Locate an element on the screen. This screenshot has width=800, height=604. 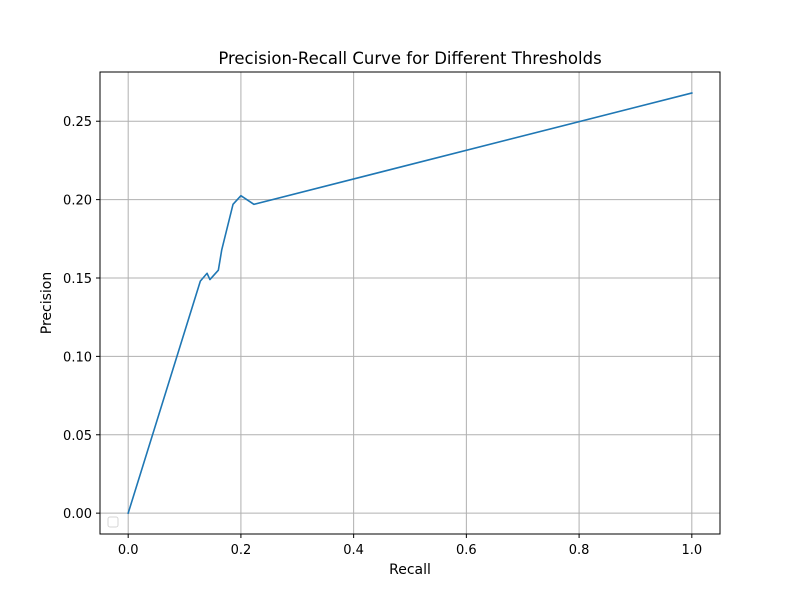
x-tick-label: 0.2 is located at coordinates (241, 550).